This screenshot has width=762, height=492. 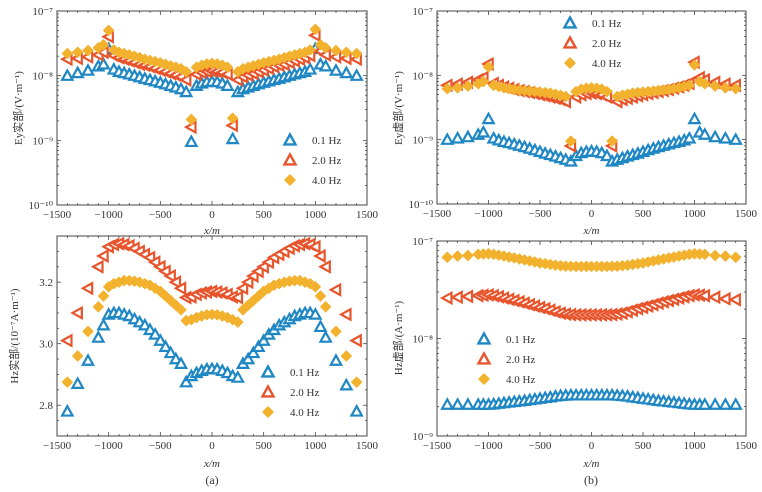 I want to click on legend: 0.1 Hz 2.0 Hz 4.0 Hz, so click(x=289, y=391).